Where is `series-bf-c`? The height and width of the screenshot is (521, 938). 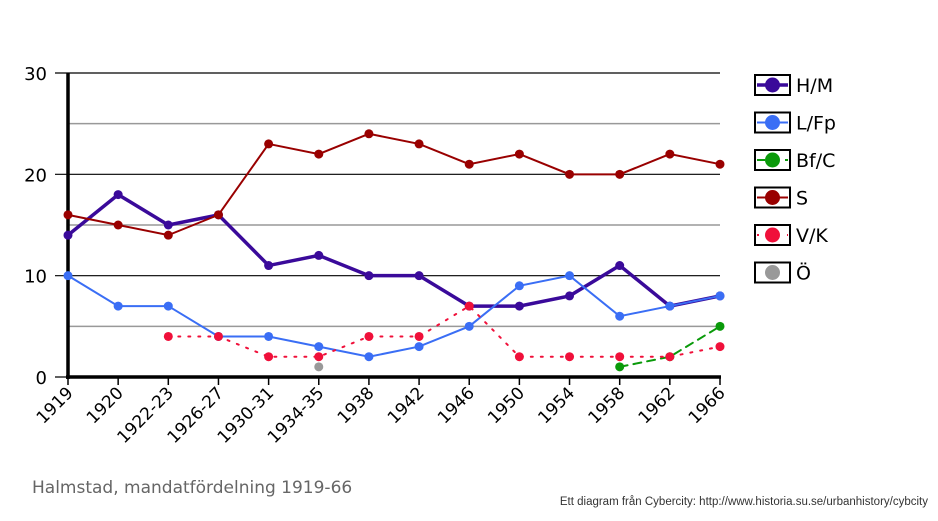
series-bf-c is located at coordinates (670, 346).